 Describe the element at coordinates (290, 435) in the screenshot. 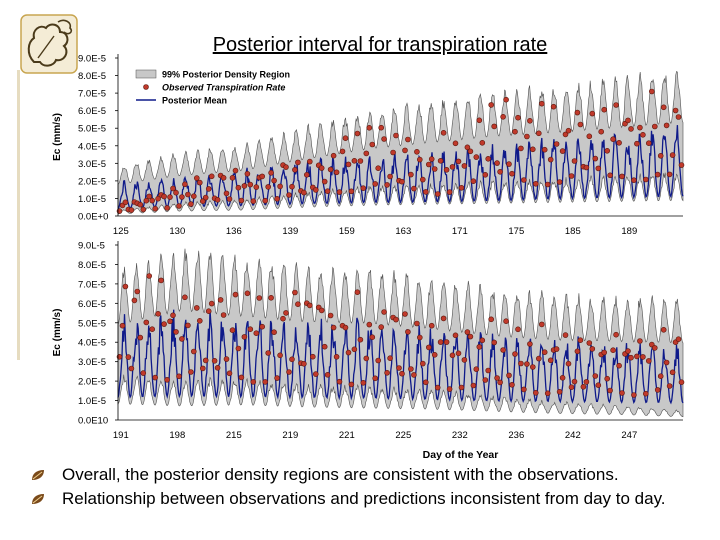

I see `x-tick-label: 219` at that location.